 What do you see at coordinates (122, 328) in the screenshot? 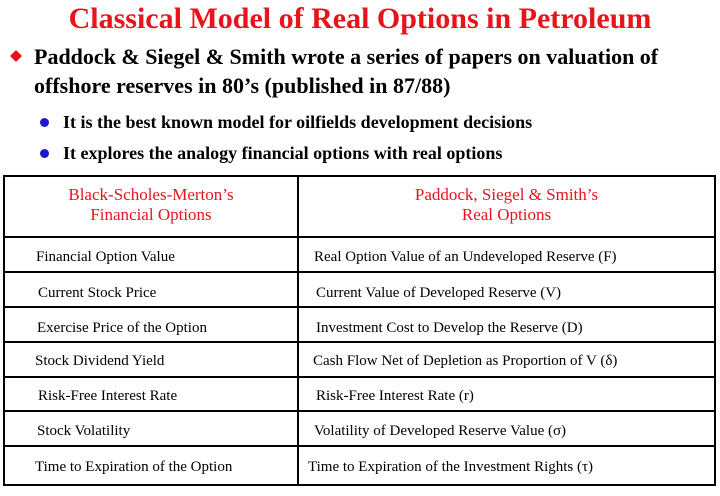
I see `table-cell: Exercise Price of the Option` at bounding box center [122, 328].